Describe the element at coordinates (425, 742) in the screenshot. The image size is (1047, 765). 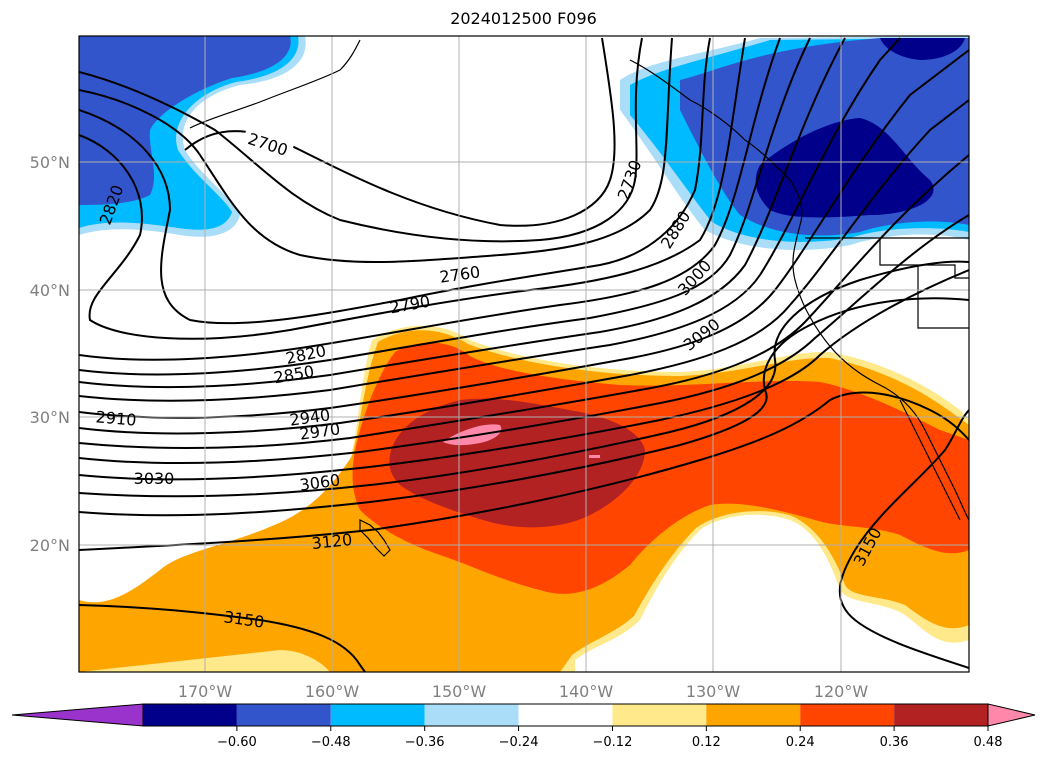
I see `colorbar-tick-label: −0.36` at that location.